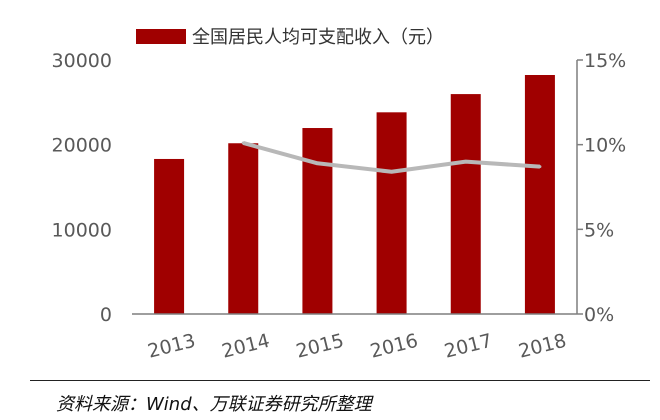  What do you see at coordinates (394, 346) in the screenshot?
I see `x-tick-label-2016: 2016` at bounding box center [394, 346].